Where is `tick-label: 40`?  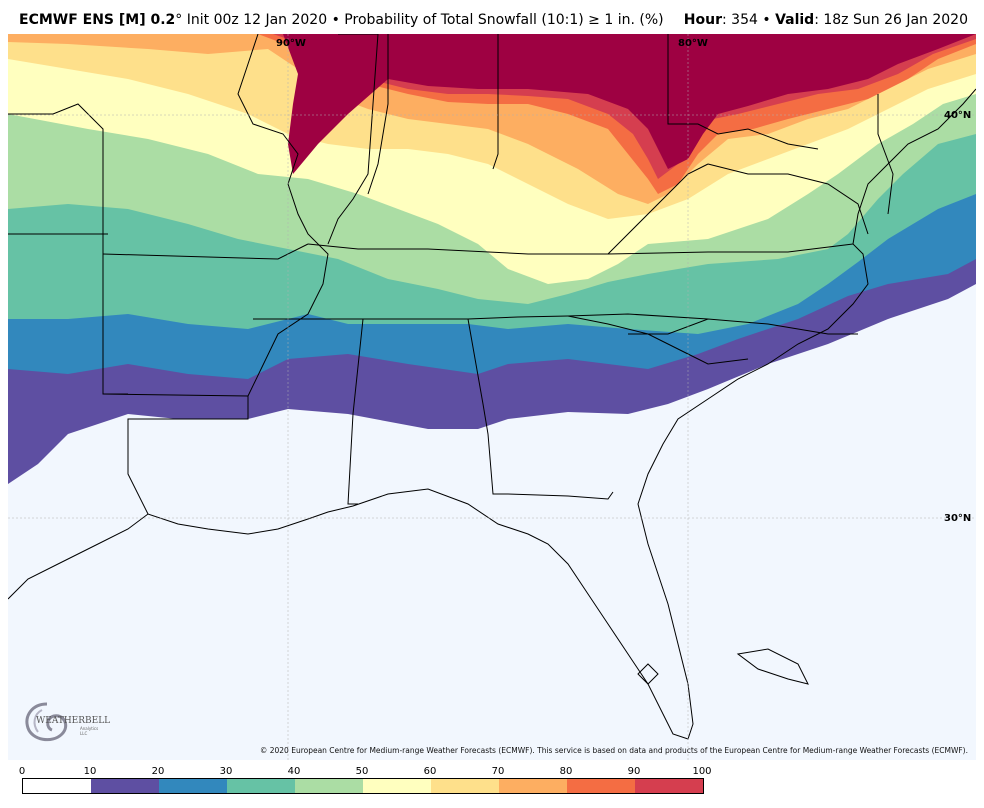
tick-label: 40 is located at coordinates (294, 771).